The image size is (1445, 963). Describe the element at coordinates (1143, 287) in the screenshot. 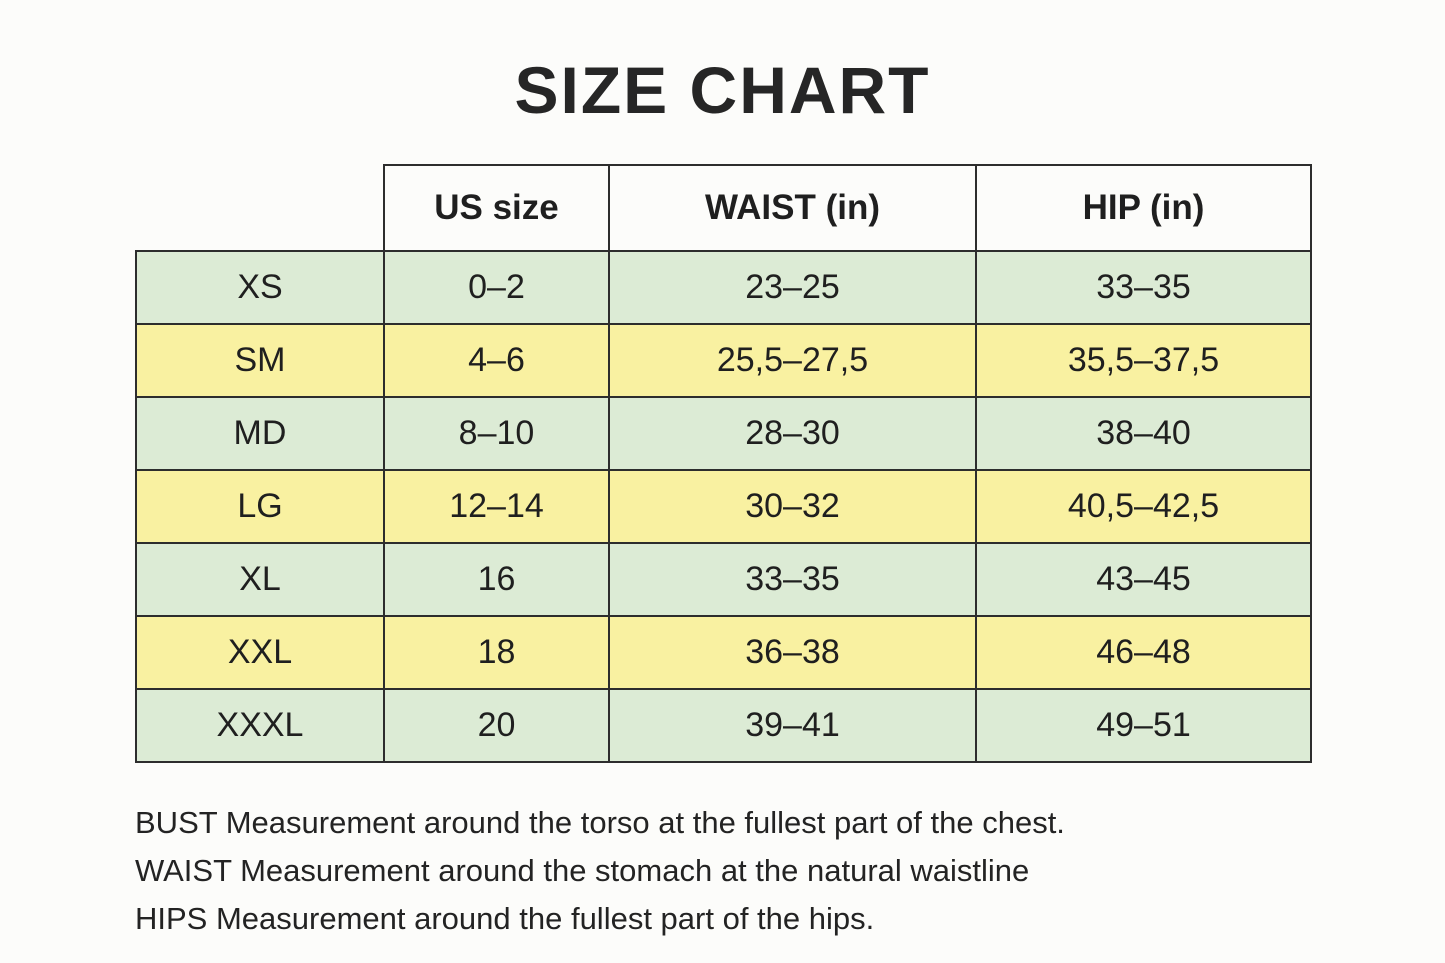

I see `hip-cell: 33–35` at that location.